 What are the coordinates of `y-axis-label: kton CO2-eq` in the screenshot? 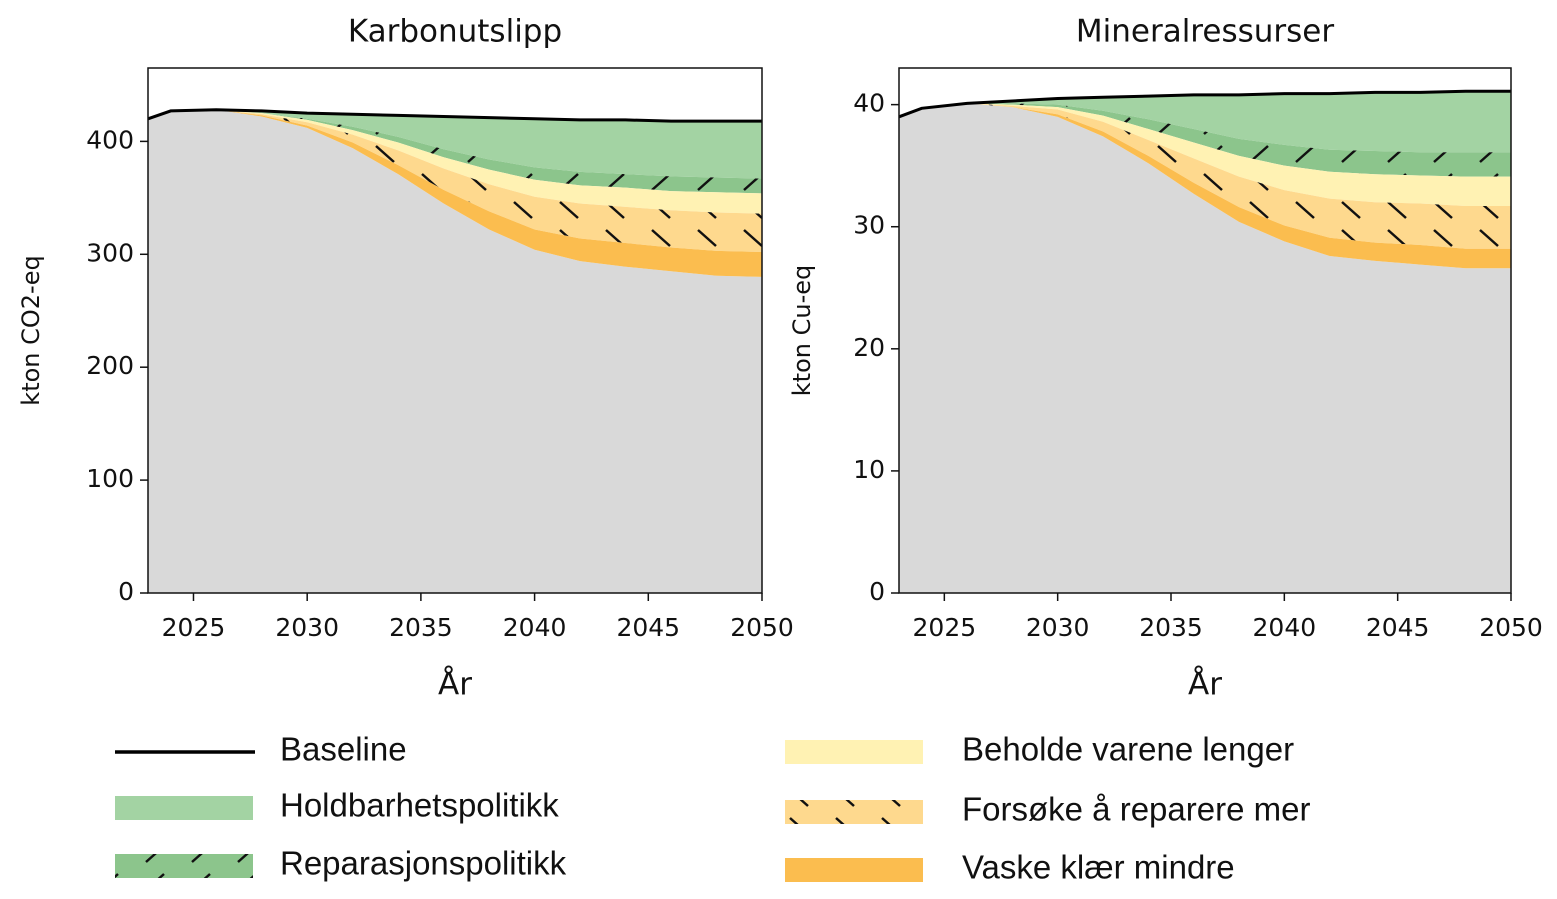 It's located at (31, 330).